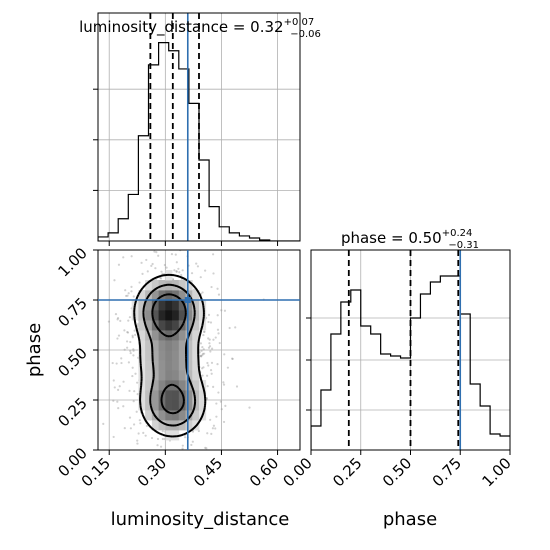 This screenshot has height=550, width=550. What do you see at coordinates (200, 519) in the screenshot?
I see `x-axis-label-luminosity-distance: luminosity_distance` at bounding box center [200, 519].